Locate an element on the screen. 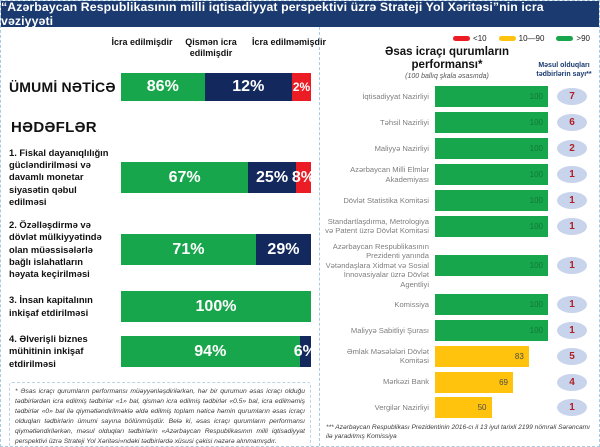 This screenshot has width=600, height=447. goal-label: 3. İnsan kapitalının inkişaf etdirilməsi is located at coordinates (51, 306).